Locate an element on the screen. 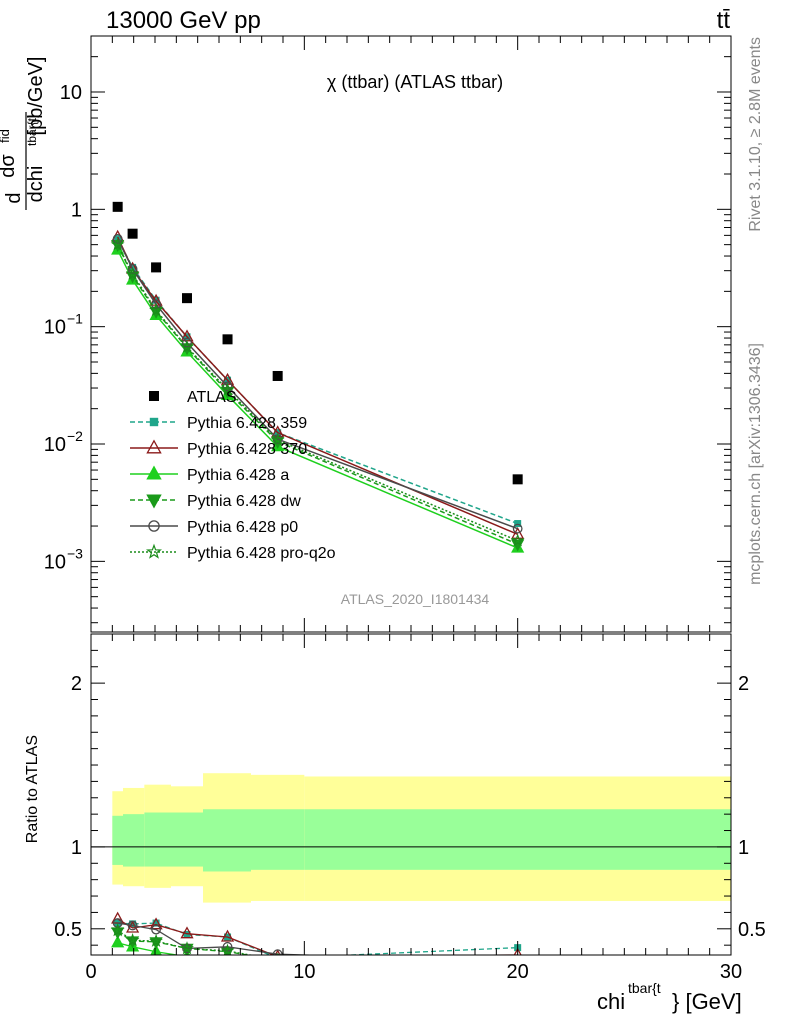  series-3-ratio-point is located at coordinates (277, 961).